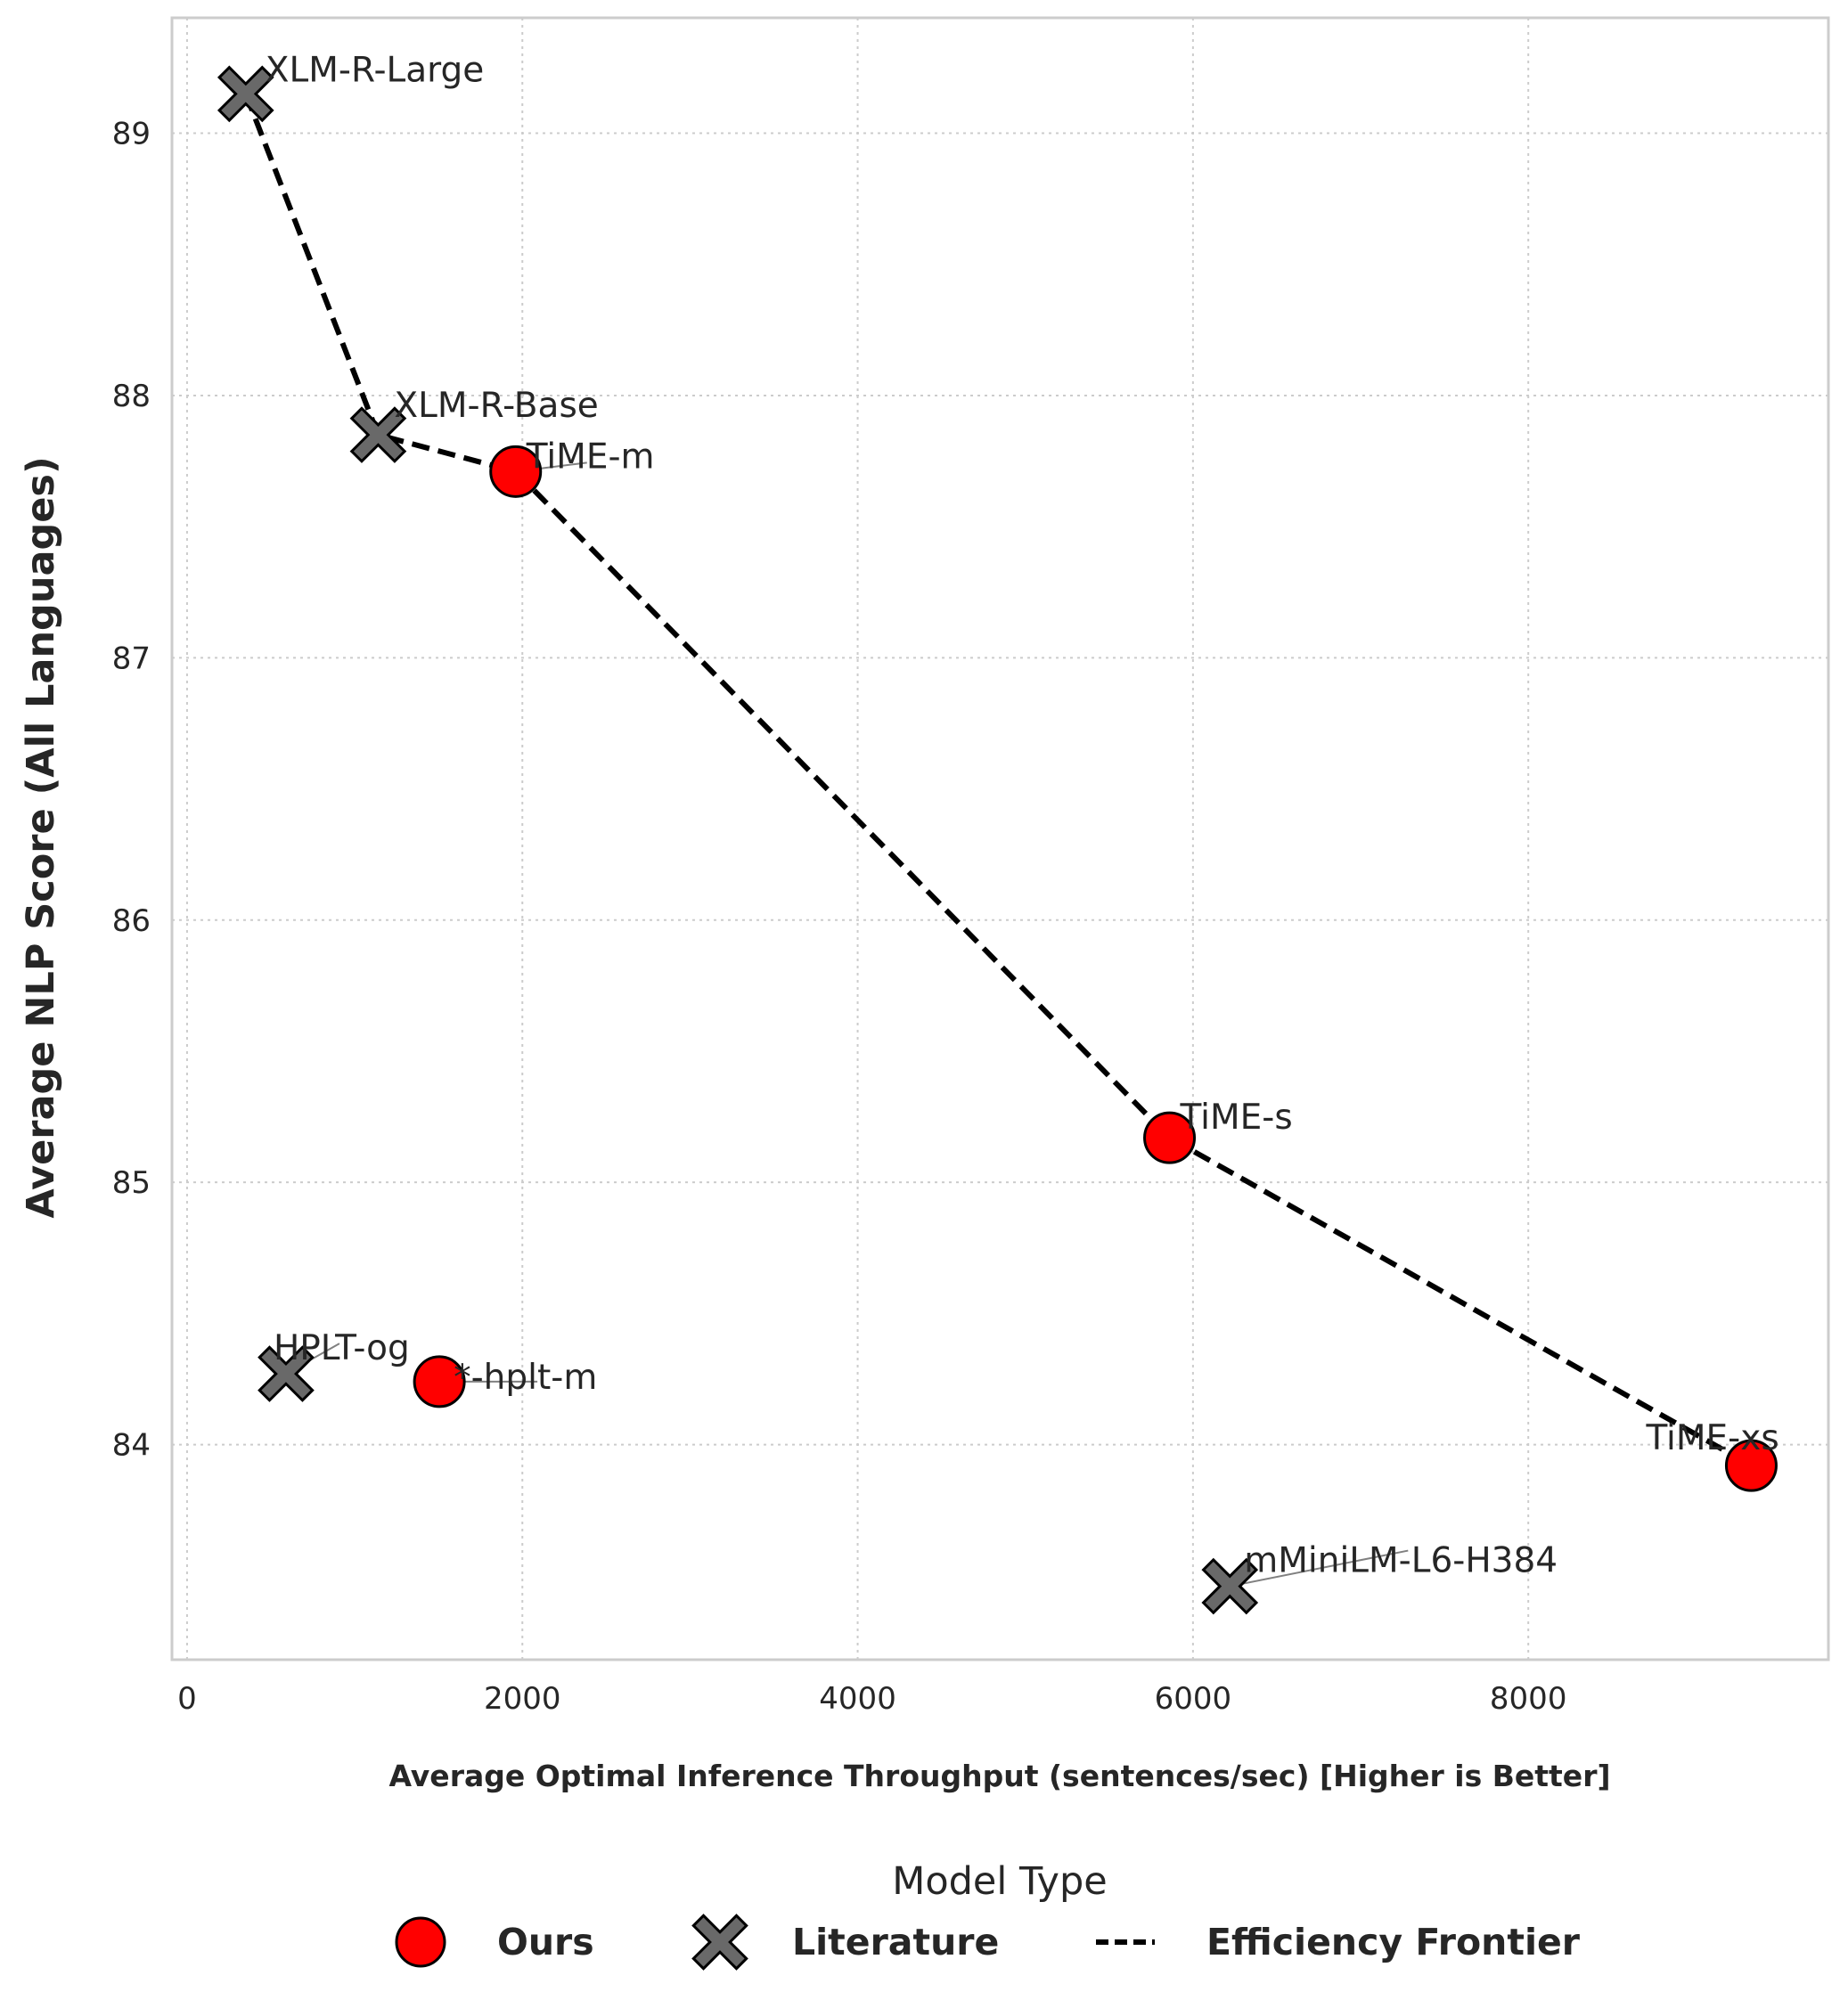 The height and width of the screenshot is (2000, 1848). What do you see at coordinates (131, 1183) in the screenshot?
I see `y-tick-label: 85` at bounding box center [131, 1183].